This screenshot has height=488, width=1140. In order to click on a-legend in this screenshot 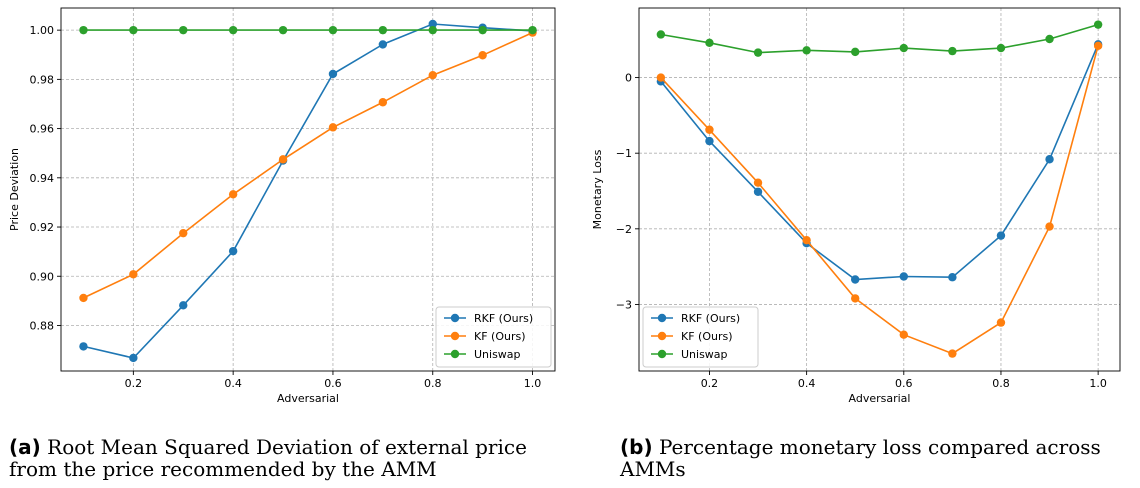, I will do `click(493, 337)`.